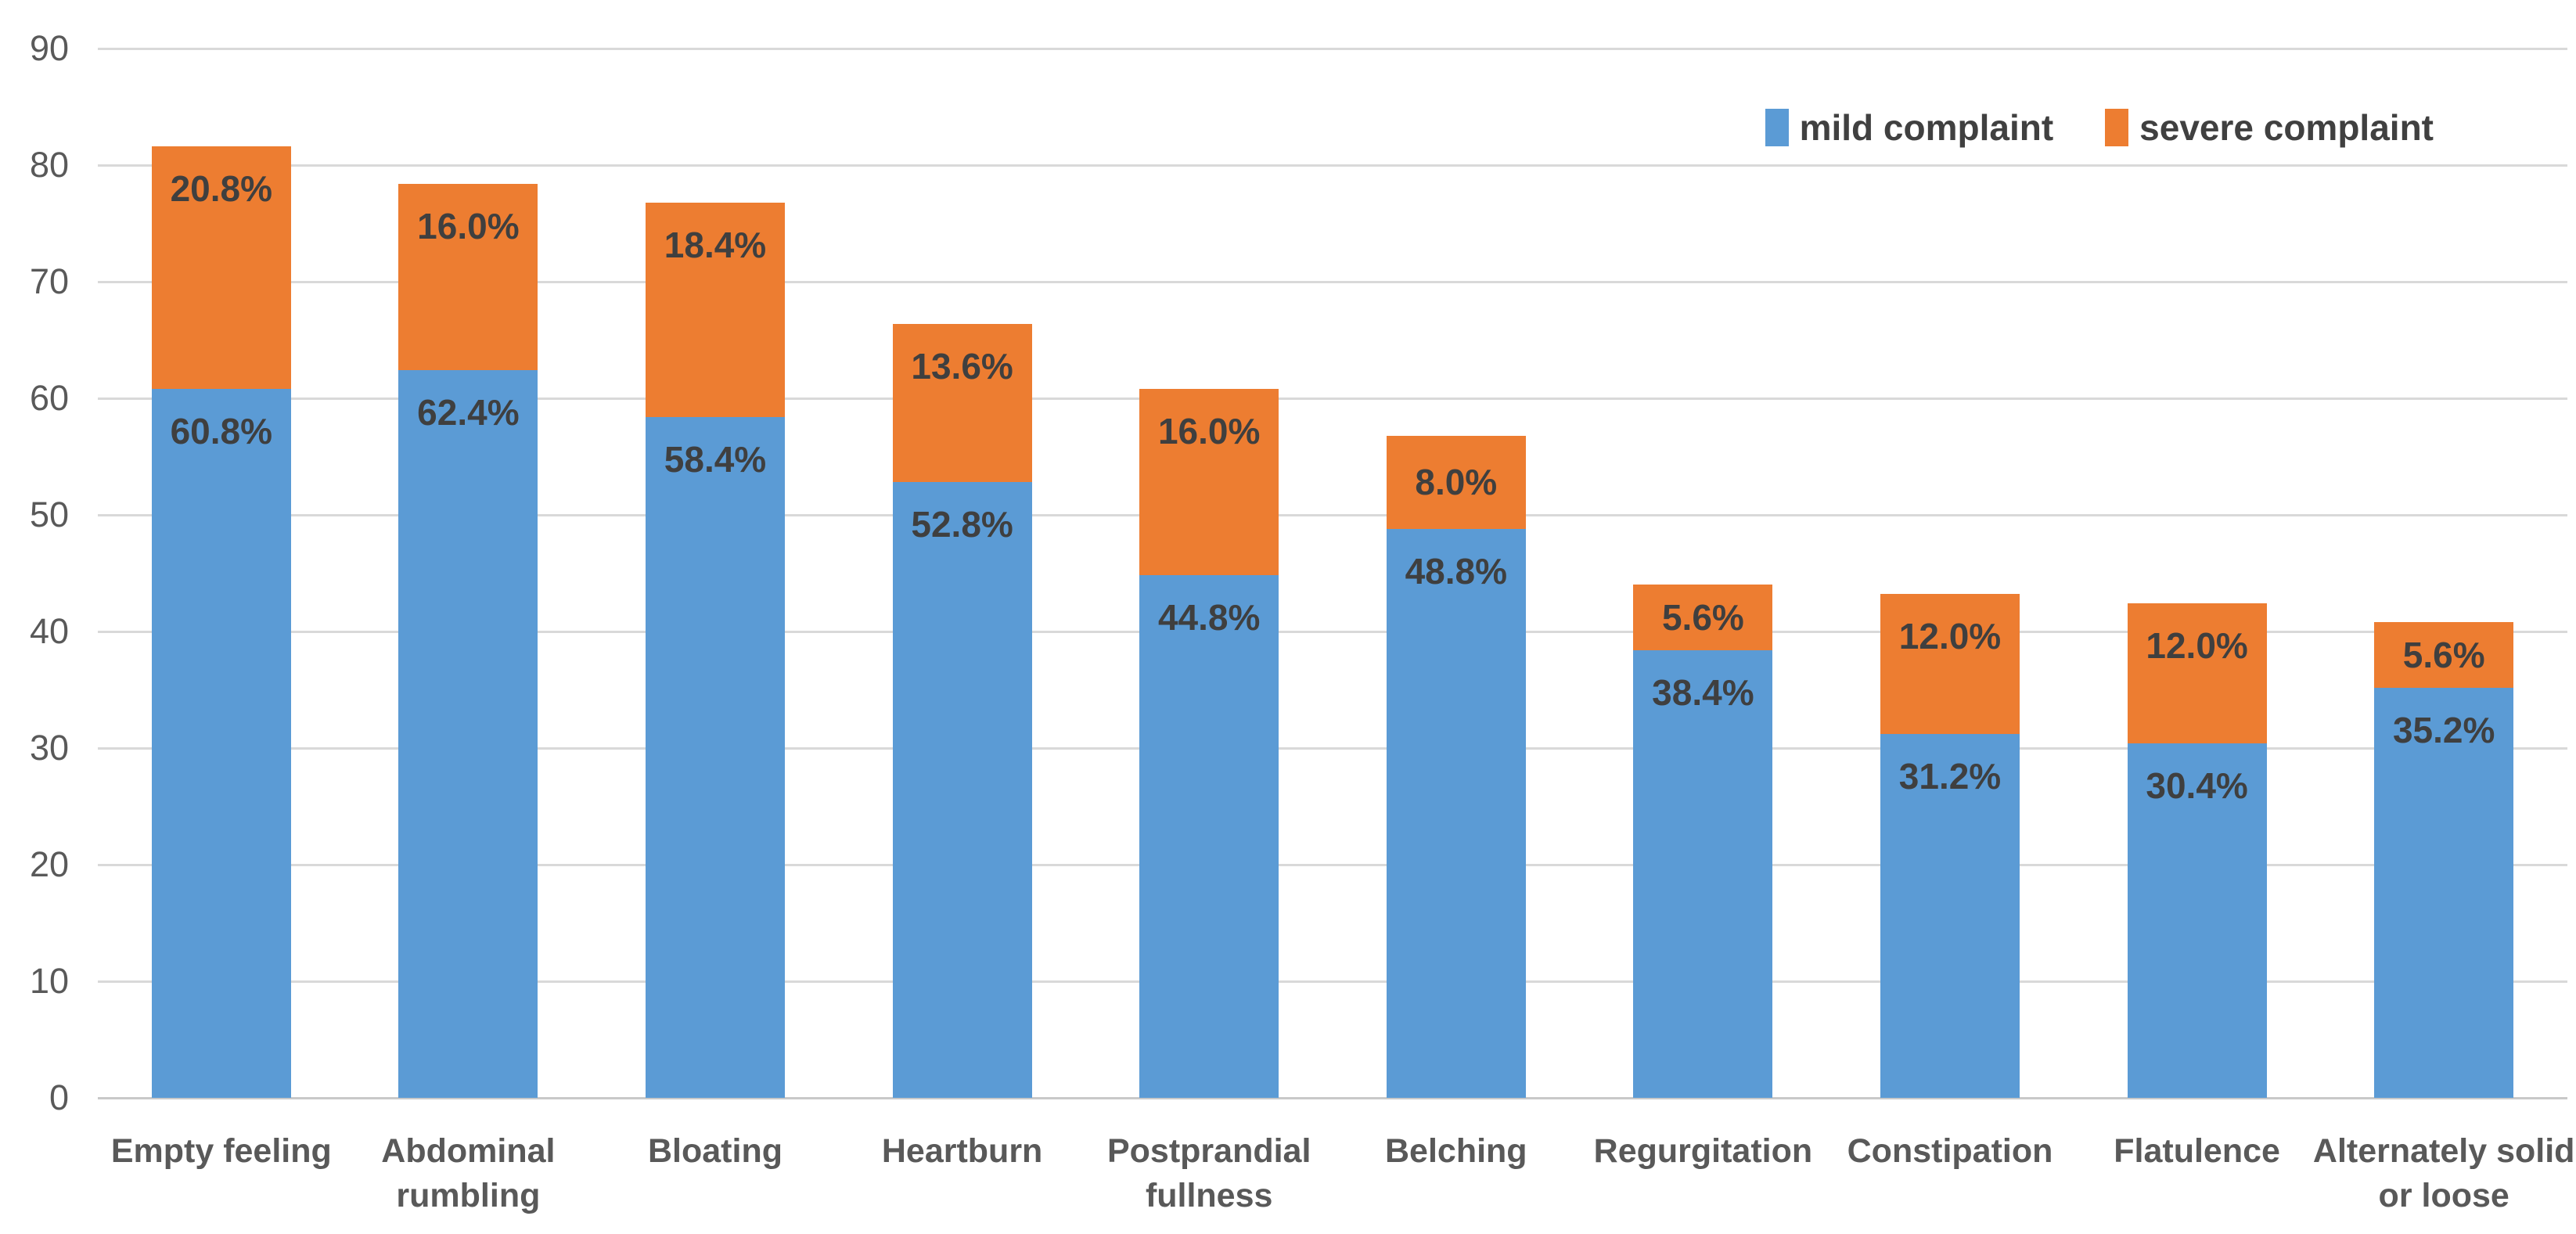 This screenshot has height=1234, width=2576. Describe the element at coordinates (2099, 128) in the screenshot. I see `legend: mild complaint severe complaint` at that location.